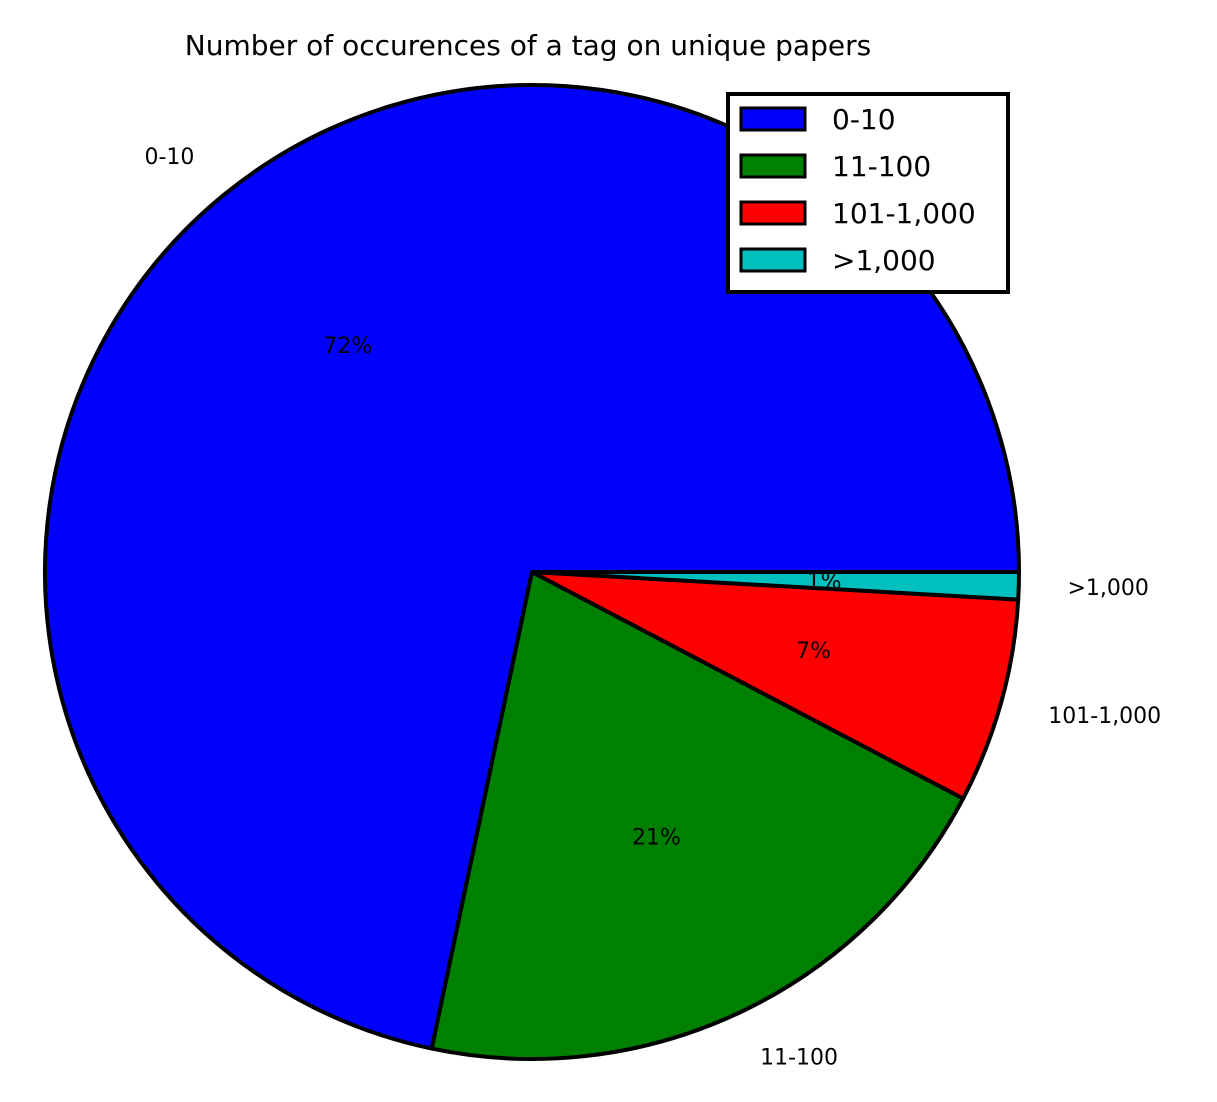 This screenshot has height=1102, width=1217. What do you see at coordinates (824, 581) in the screenshot?
I see `percent-label-3: 1%` at bounding box center [824, 581].